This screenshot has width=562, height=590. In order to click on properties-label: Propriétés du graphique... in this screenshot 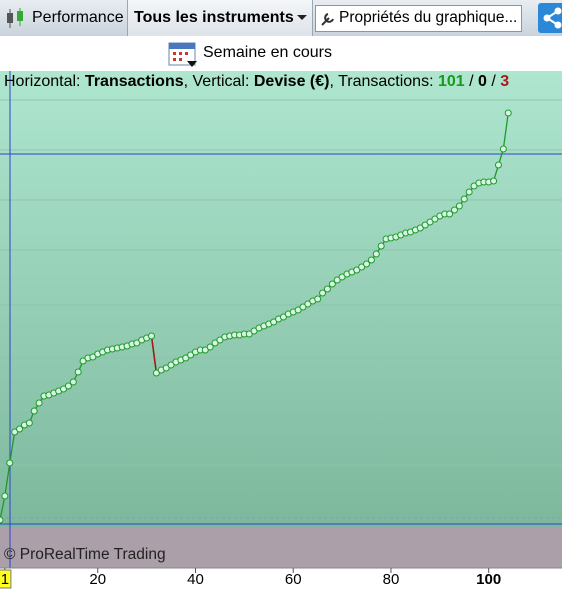, I will do `click(428, 17)`.